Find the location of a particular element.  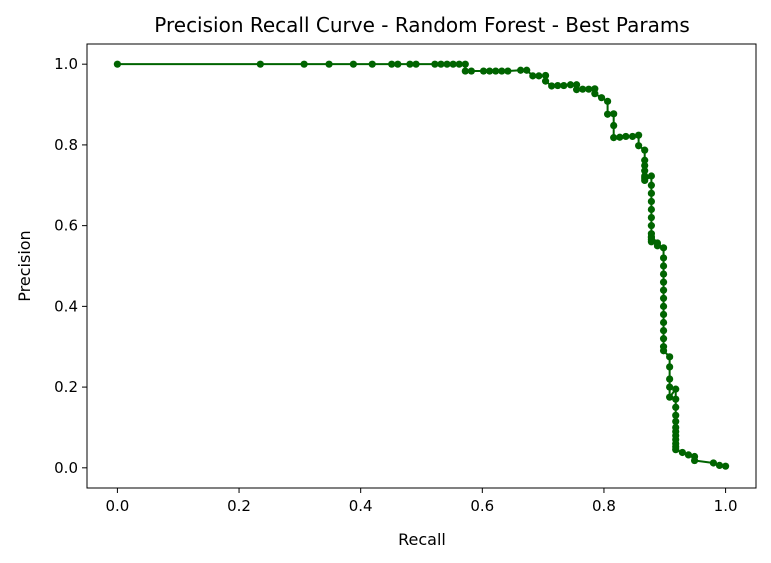

y-tick-label: 0.0 is located at coordinates (66, 468).